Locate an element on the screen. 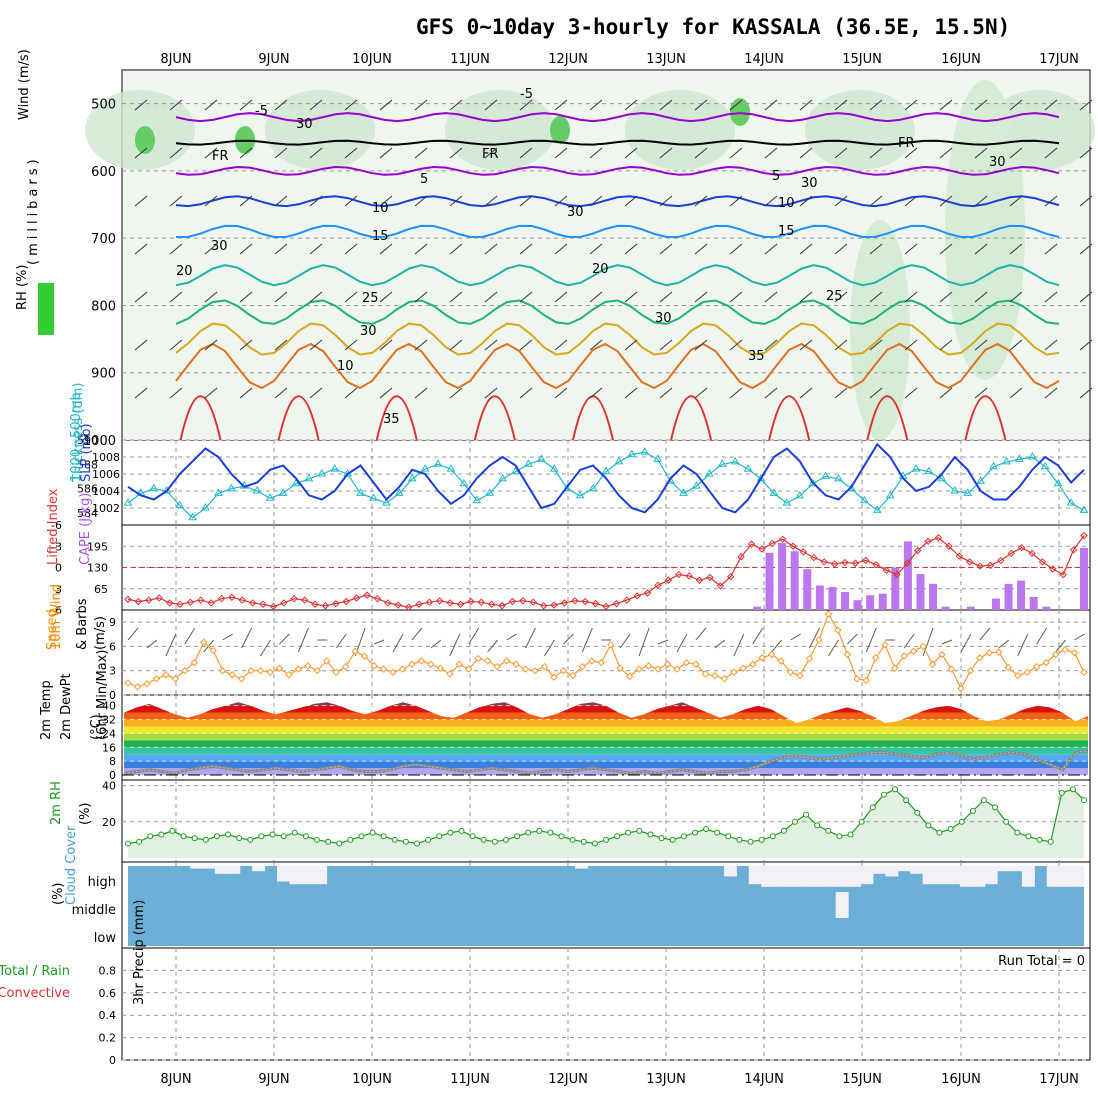 This screenshot has width=1100, height=1100. contour-label: 25 is located at coordinates (370, 298).